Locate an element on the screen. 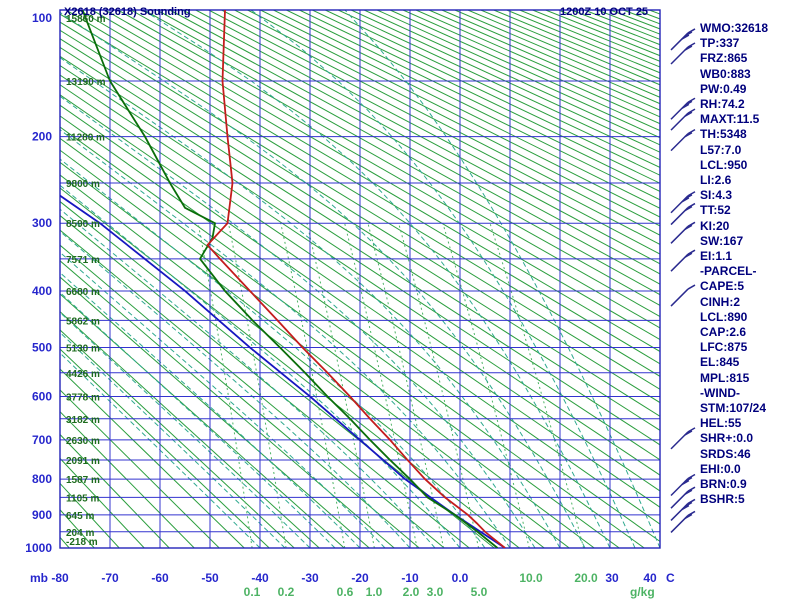 This screenshot has width=800, height=600. stat-line: CAP:2.6 is located at coordinates (723, 332).